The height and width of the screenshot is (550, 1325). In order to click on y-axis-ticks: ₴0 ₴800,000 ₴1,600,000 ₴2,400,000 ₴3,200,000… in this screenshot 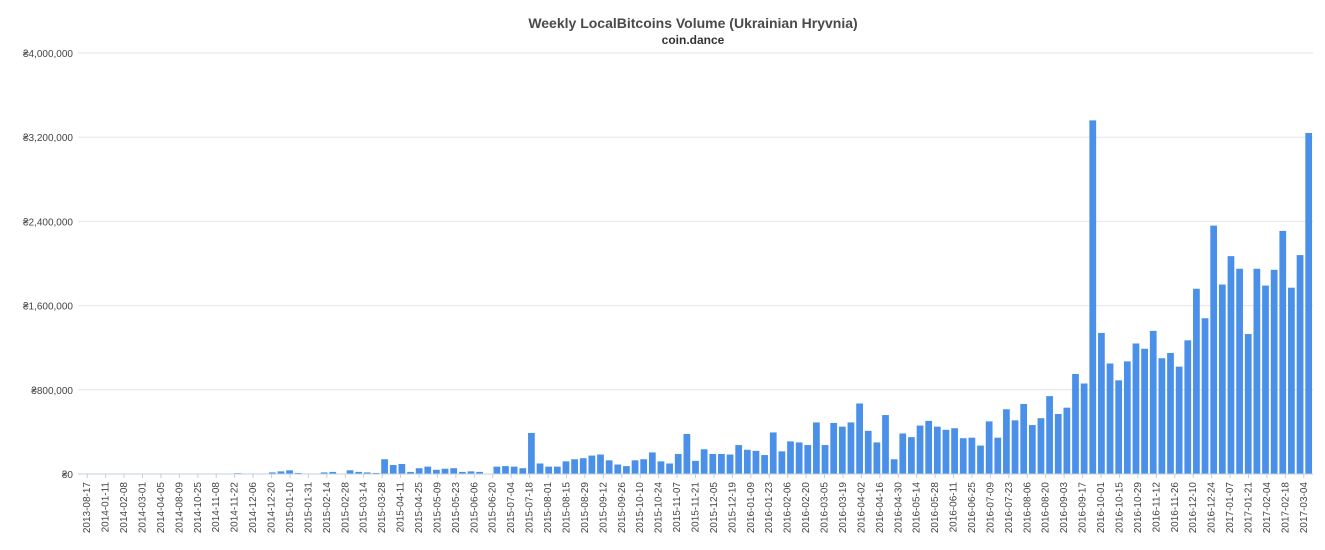, I will do `click(48, 265)`.